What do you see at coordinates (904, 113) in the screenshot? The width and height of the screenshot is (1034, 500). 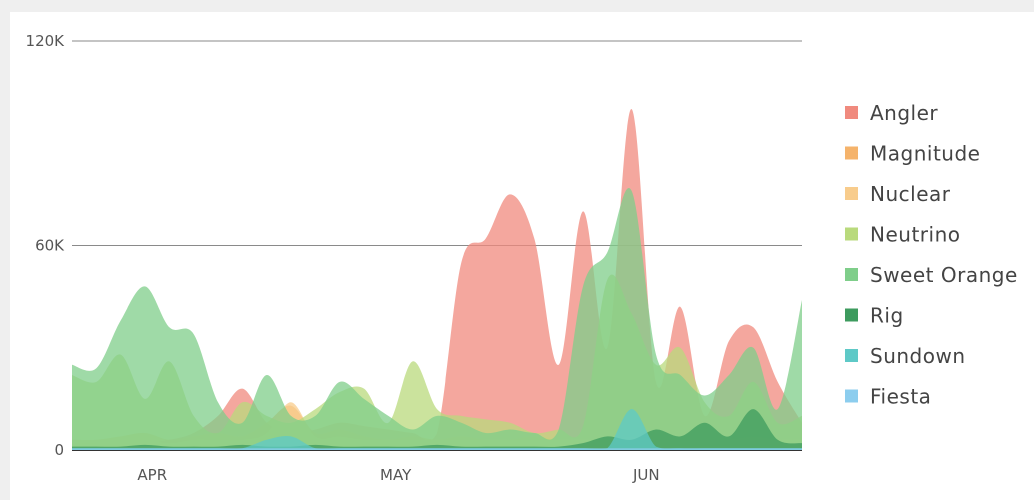 I see `legend-label: Angler` at bounding box center [904, 113].